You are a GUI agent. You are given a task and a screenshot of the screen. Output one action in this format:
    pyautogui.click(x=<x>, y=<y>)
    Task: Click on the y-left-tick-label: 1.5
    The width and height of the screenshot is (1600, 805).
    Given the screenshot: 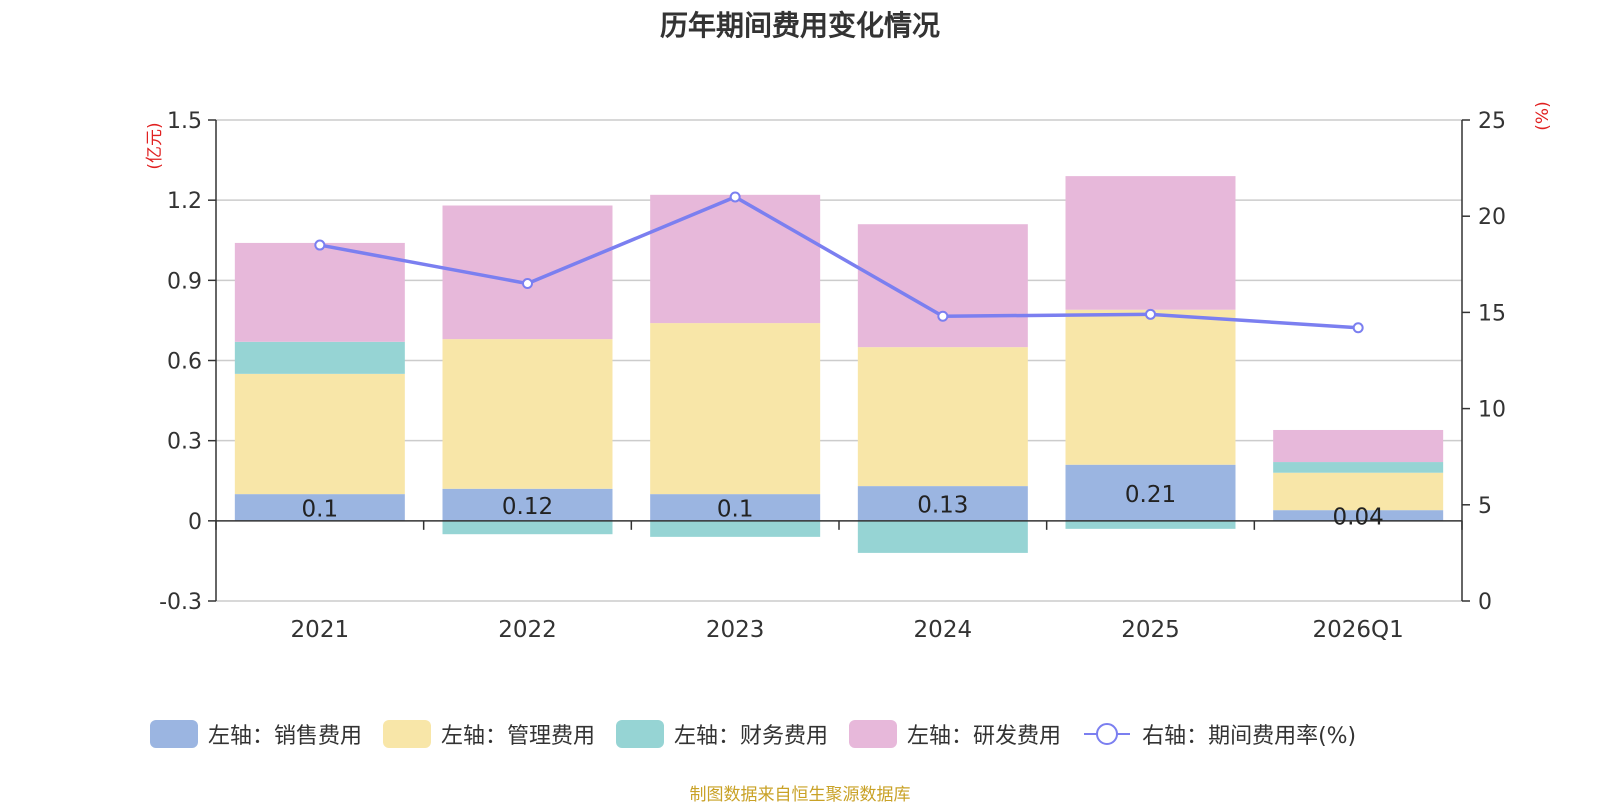 What is the action you would take?
    pyautogui.click(x=184, y=121)
    